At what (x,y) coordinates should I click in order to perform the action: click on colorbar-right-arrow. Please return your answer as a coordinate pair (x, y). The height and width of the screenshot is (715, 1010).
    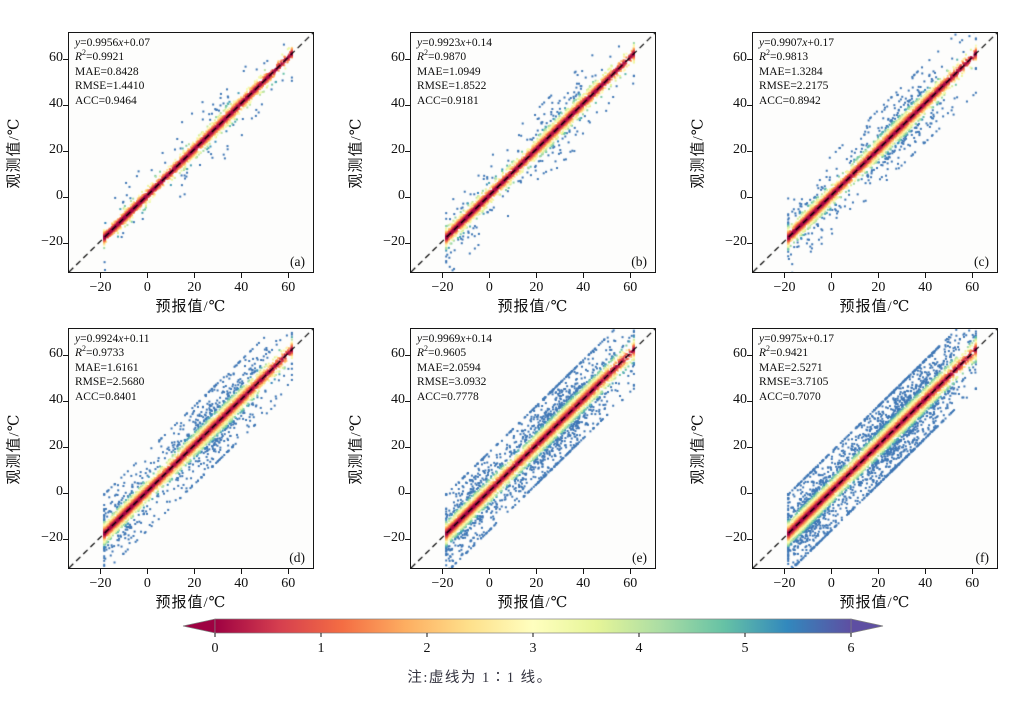
    Looking at the image, I should click on (867, 626).